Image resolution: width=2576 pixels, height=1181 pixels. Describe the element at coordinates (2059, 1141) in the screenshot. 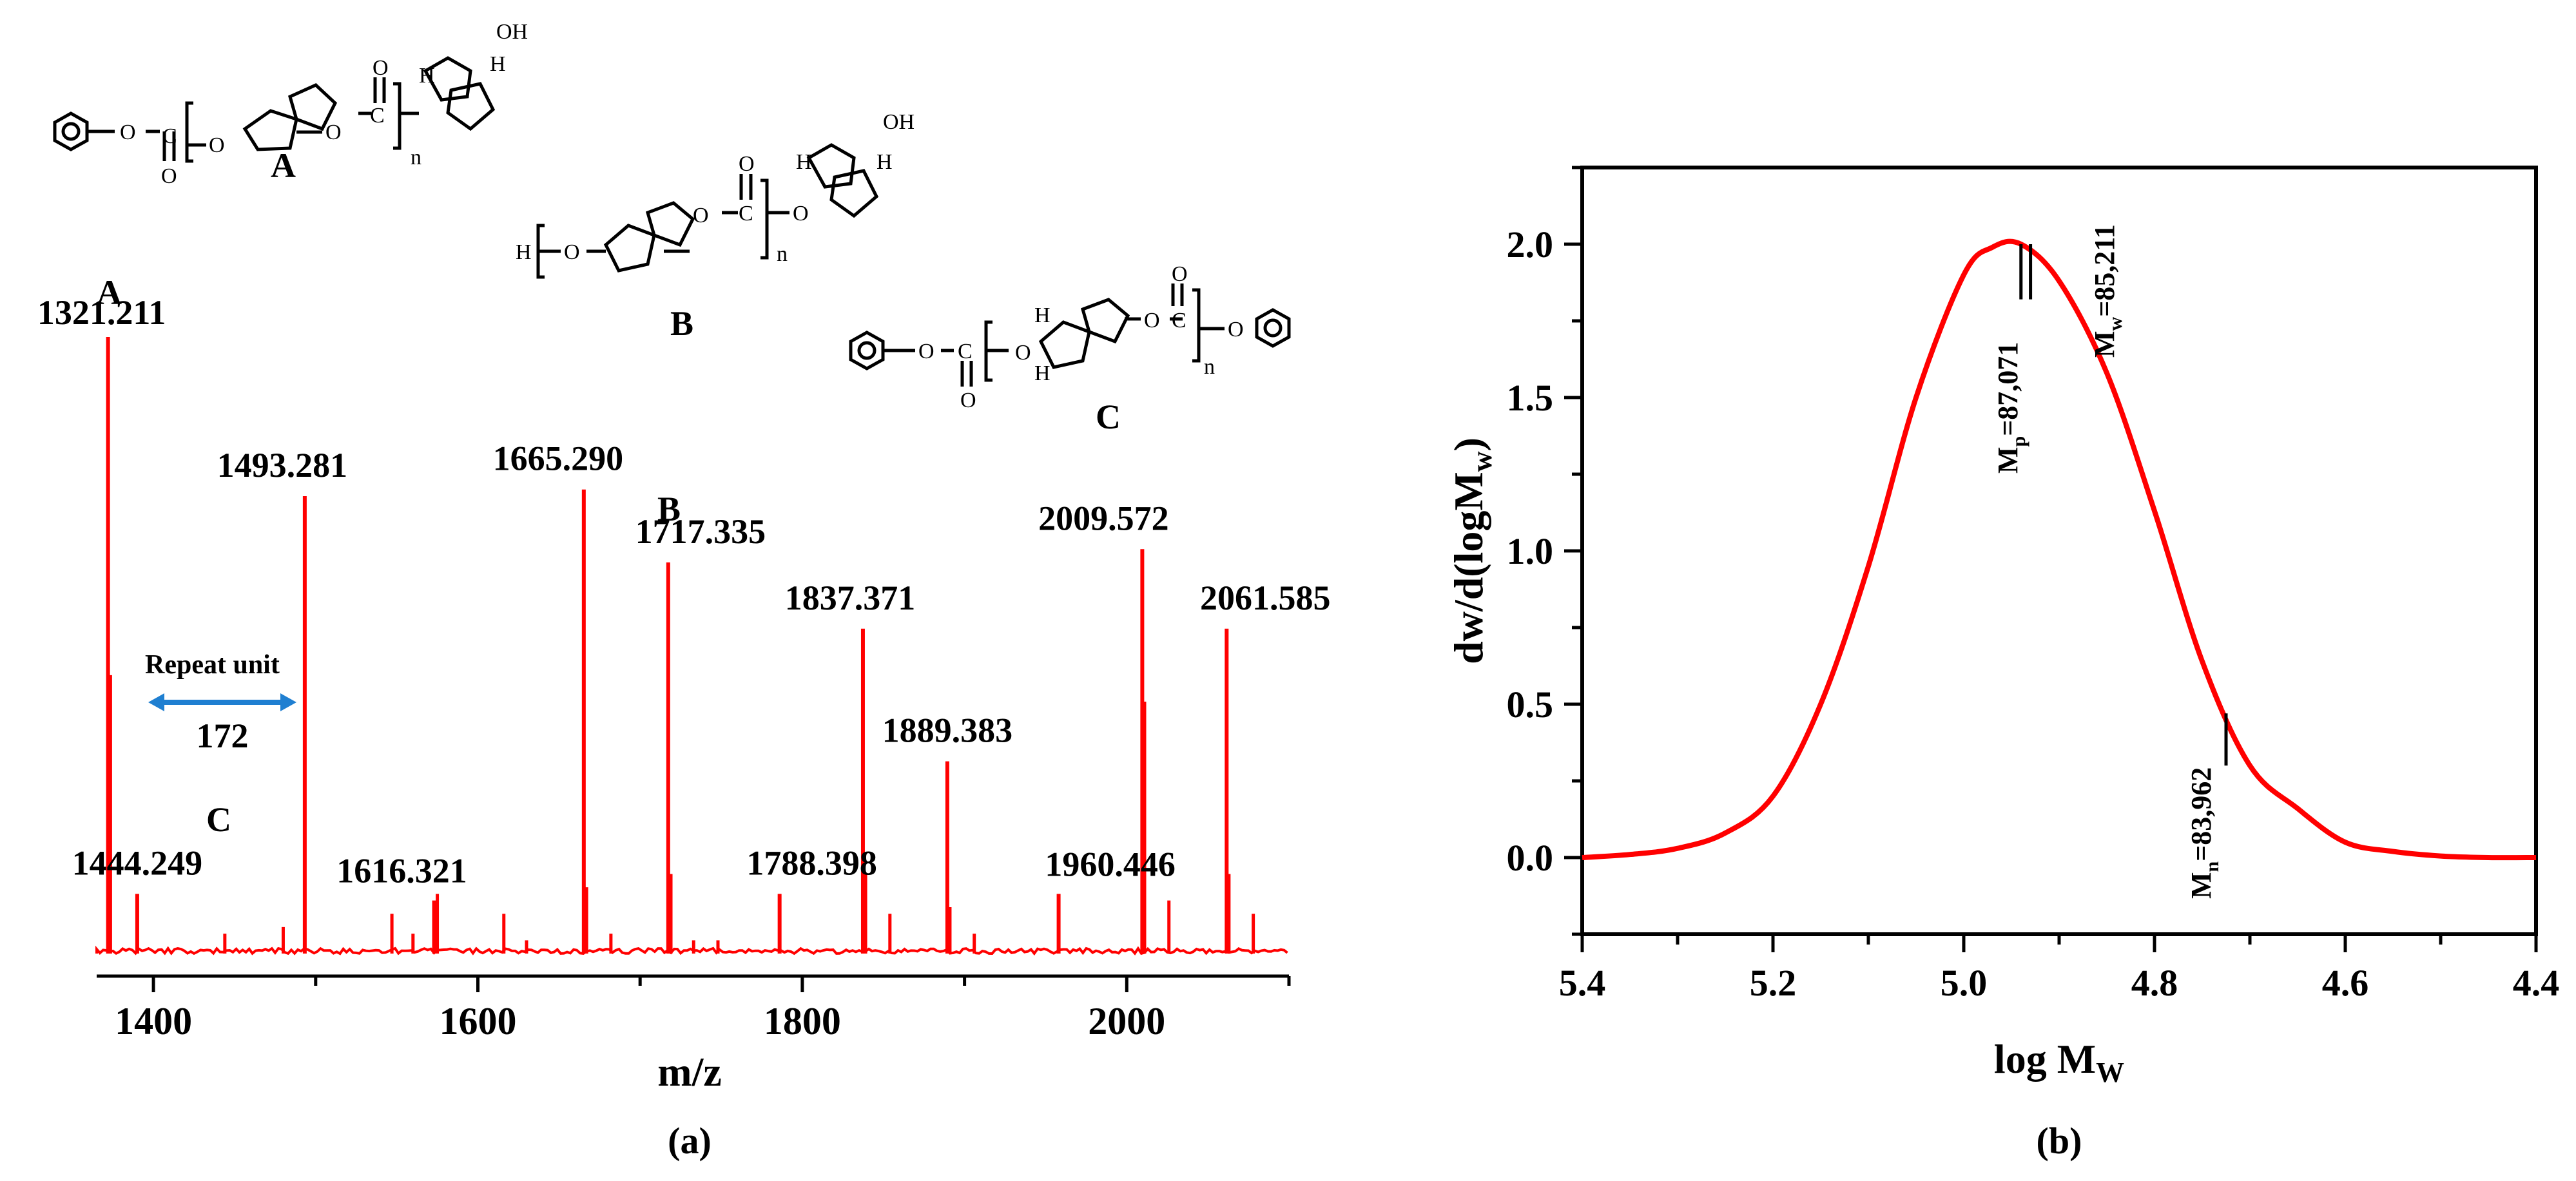

I see `panel-label-b: (b)` at that location.